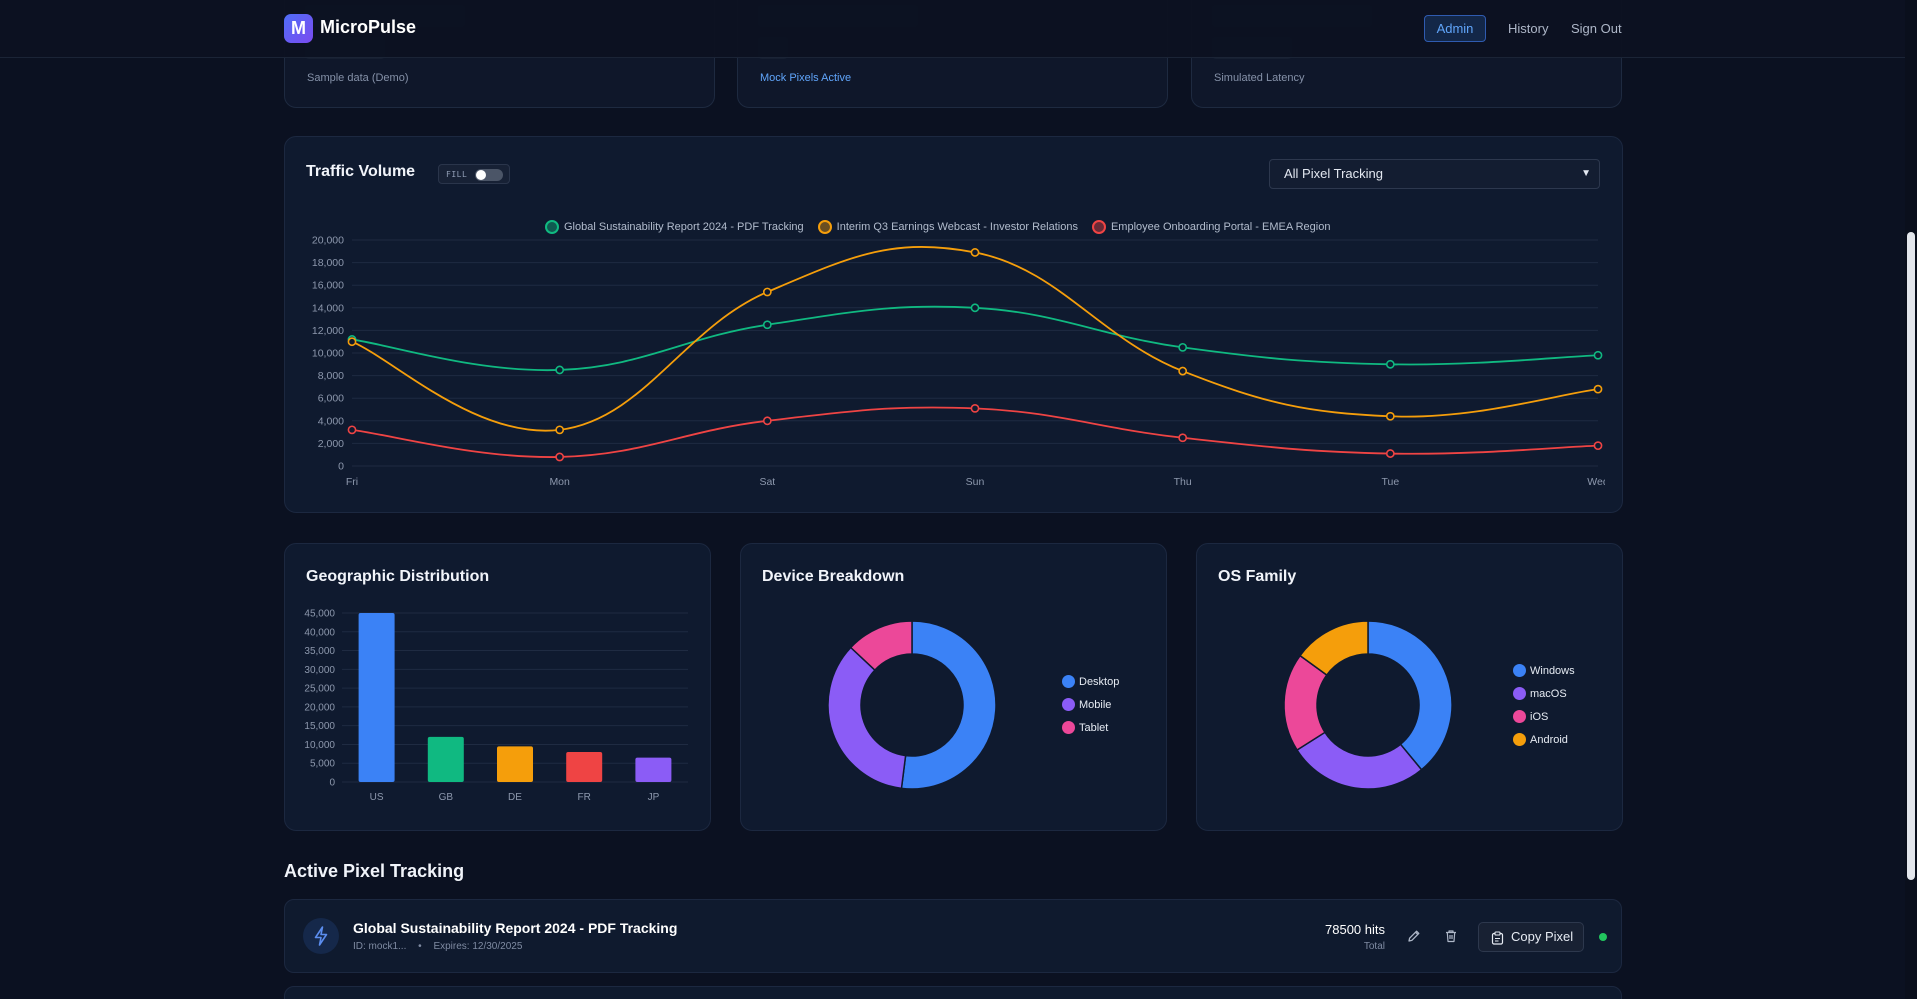  I want to click on pixel-filter-select: All Pixel Tracking ▼, so click(1434, 174).